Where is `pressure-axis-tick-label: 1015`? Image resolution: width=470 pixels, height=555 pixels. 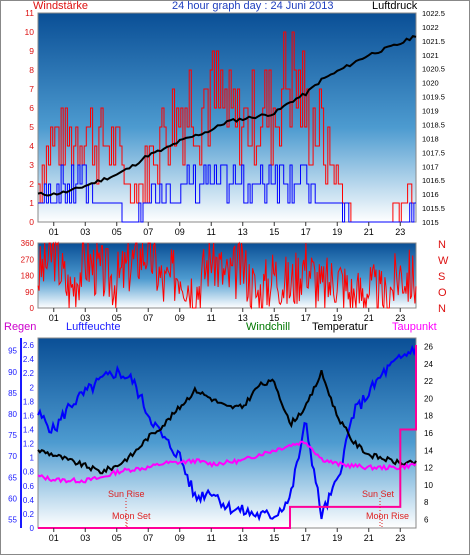
pressure-axis-tick-label: 1015 is located at coordinates (430, 222).